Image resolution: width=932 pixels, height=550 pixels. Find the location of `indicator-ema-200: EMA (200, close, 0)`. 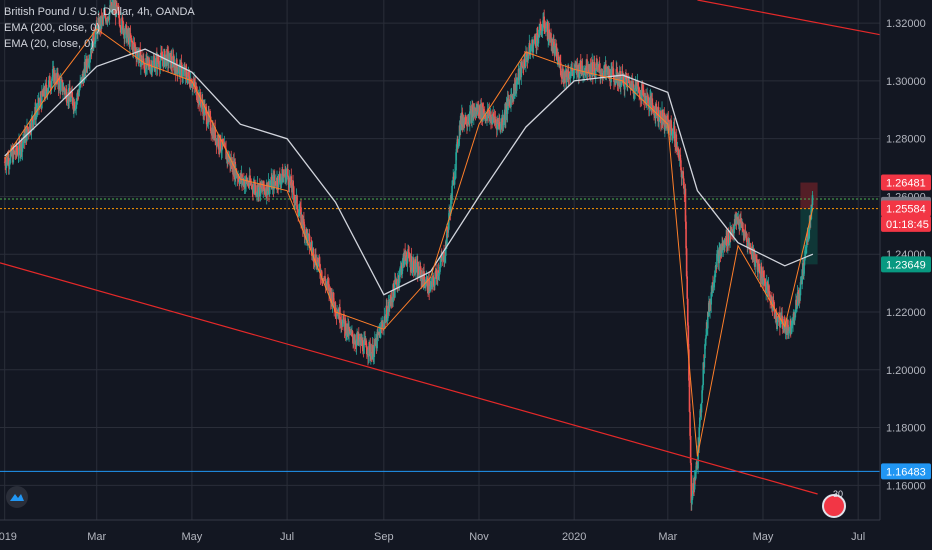

indicator-ema-200: EMA (200, close, 0) is located at coordinates (52, 28).